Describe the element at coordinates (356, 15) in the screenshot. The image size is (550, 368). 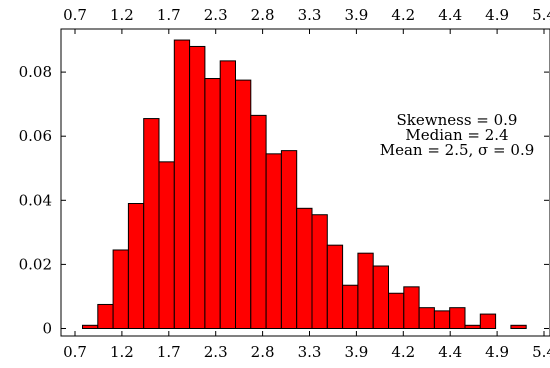
I see `x-tick-label-top: 3.9` at that location.